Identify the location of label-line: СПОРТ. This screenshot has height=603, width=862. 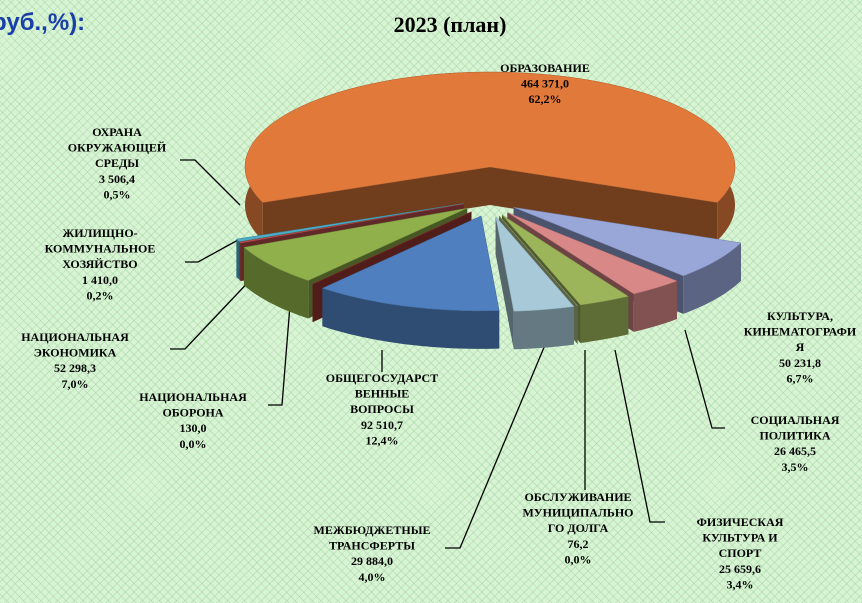
(740, 553).